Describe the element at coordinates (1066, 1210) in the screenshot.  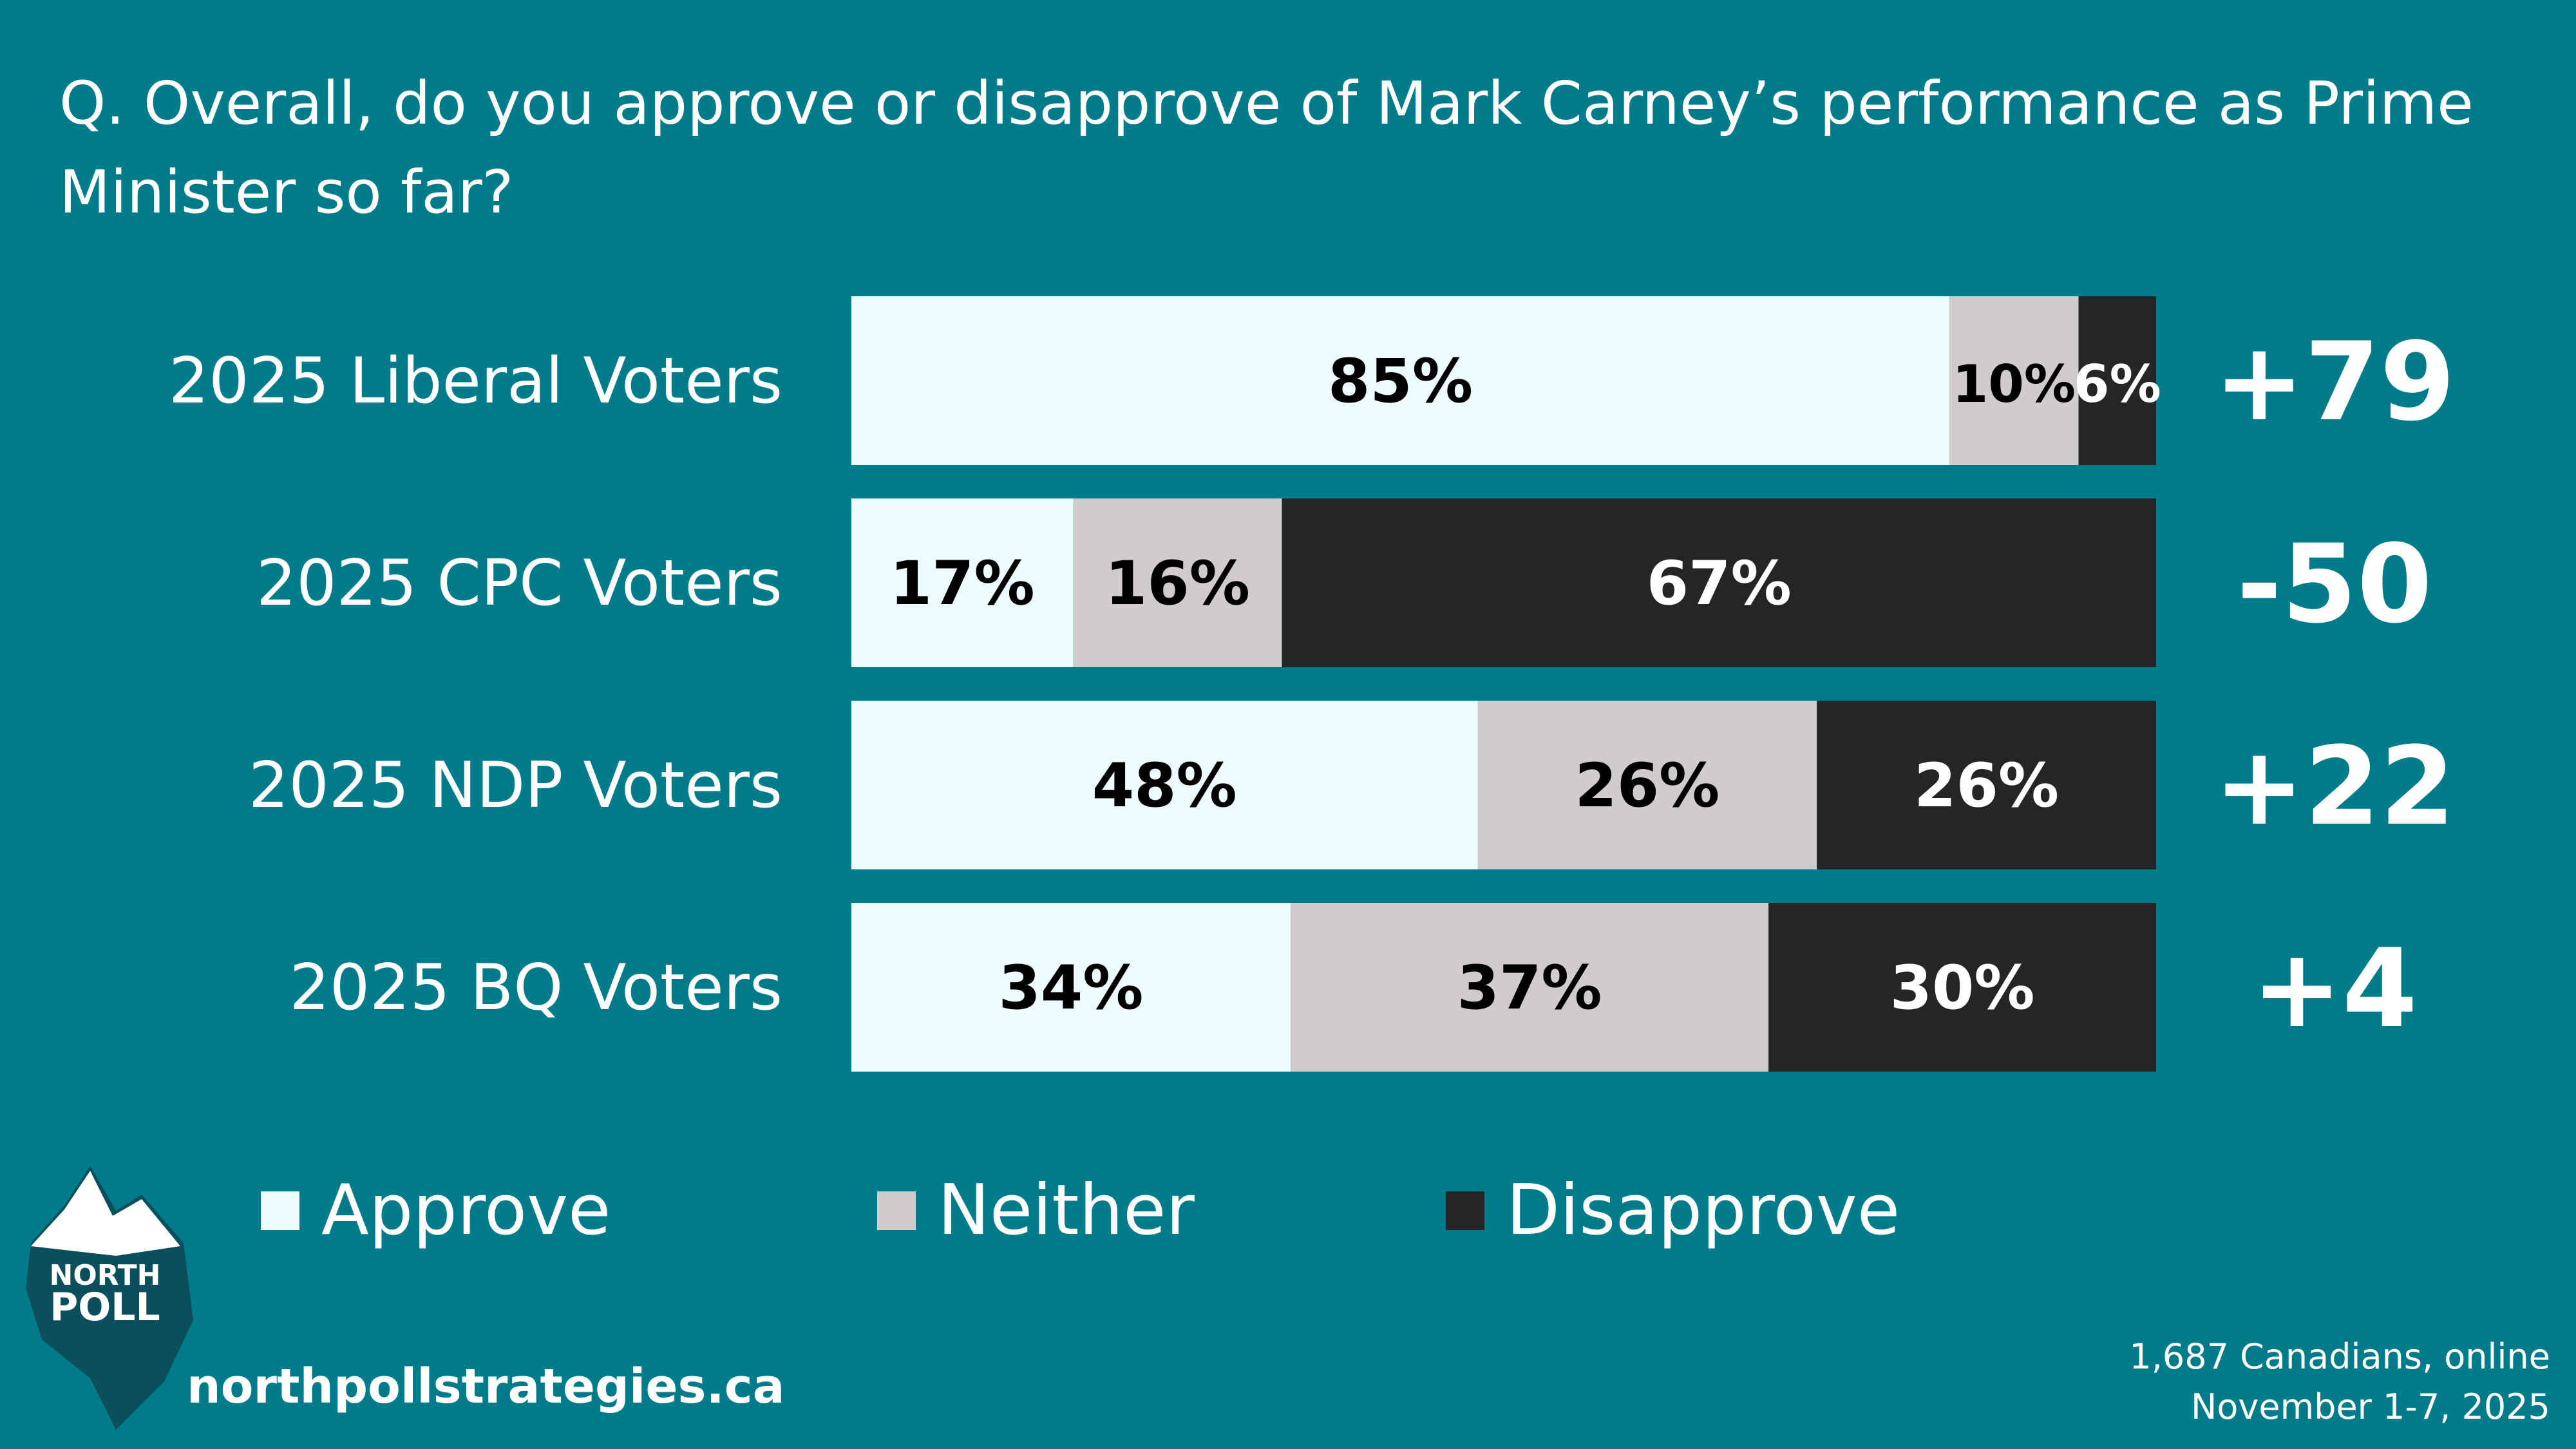
I see `legend-label-neither: Neither` at that location.